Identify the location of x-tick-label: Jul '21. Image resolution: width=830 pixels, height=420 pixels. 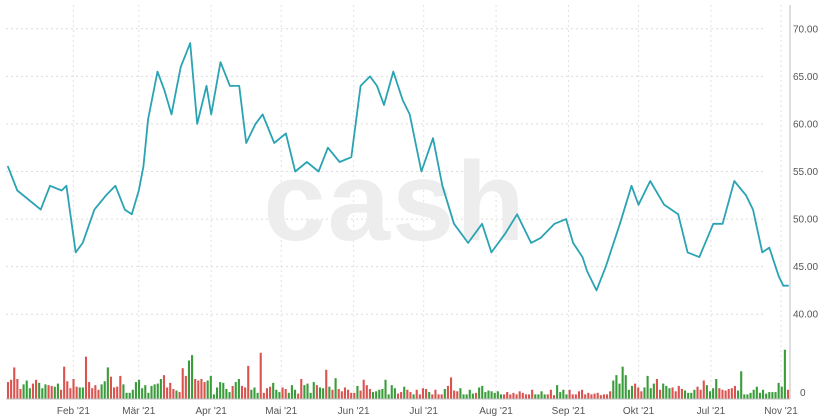
(711, 411).